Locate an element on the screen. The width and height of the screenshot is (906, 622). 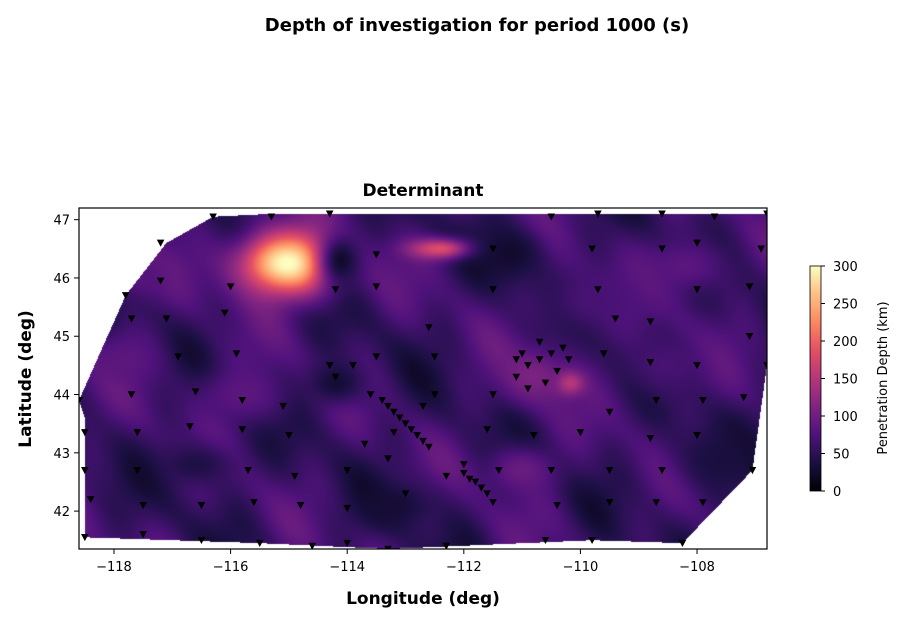
axes-title: Determinant is located at coordinates (422, 191).